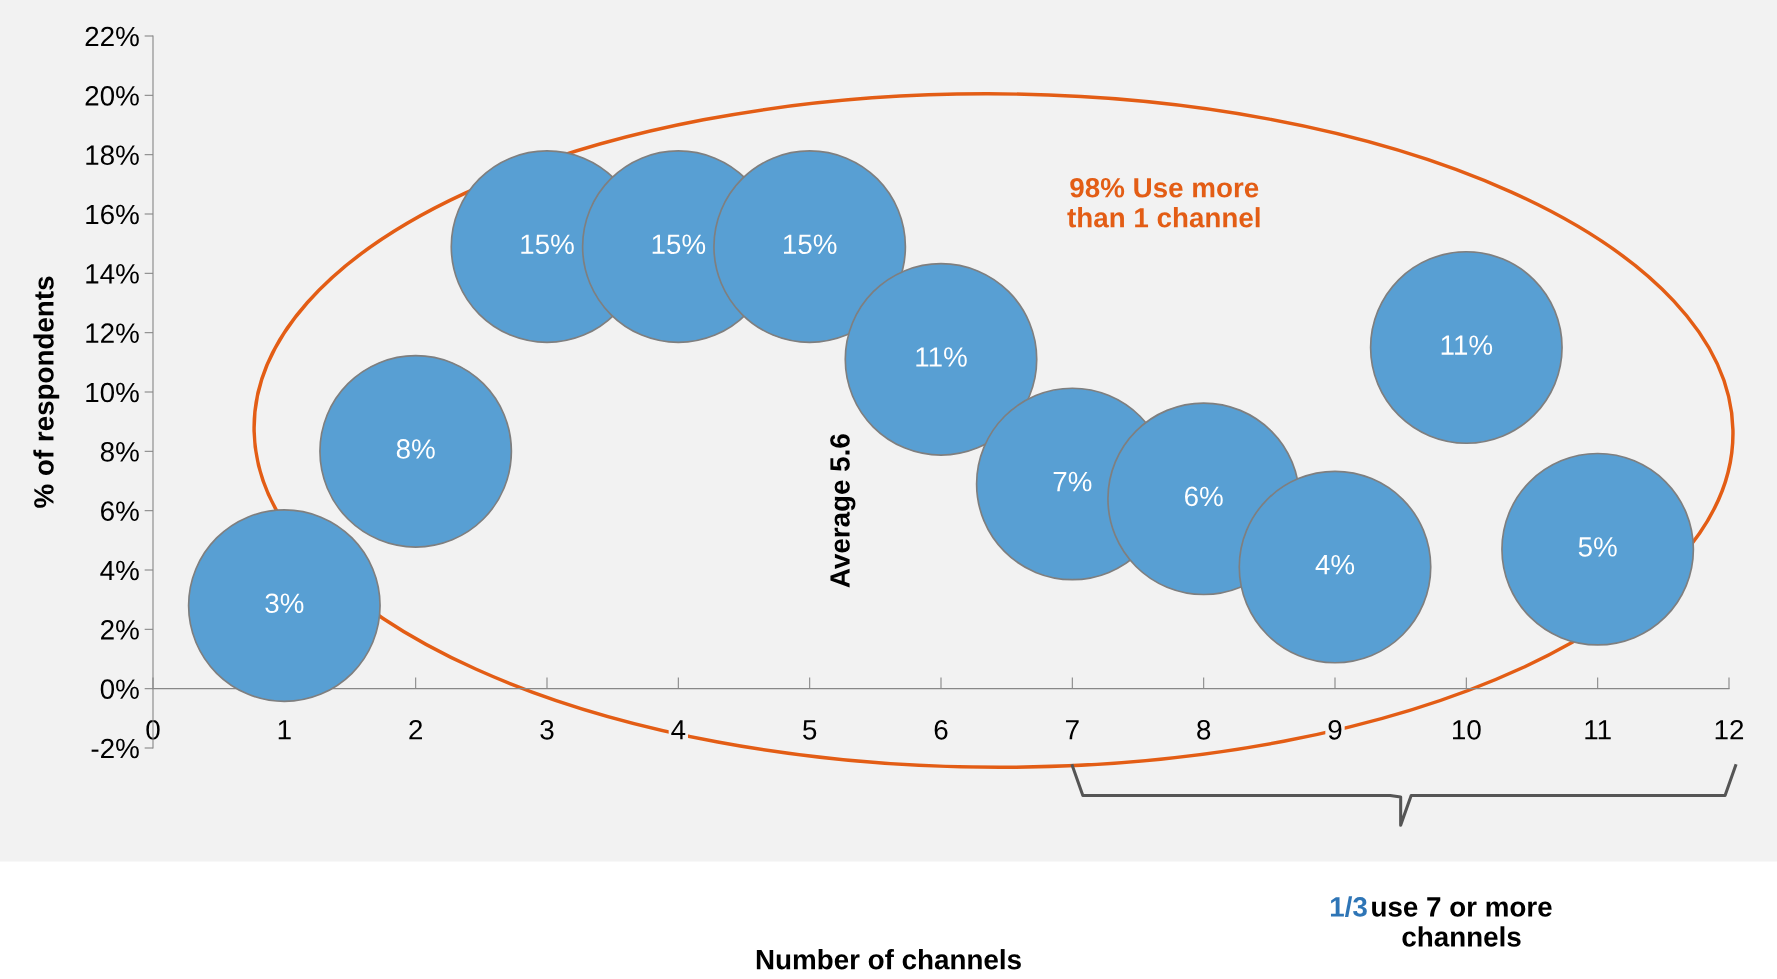  What do you see at coordinates (415, 449) in the screenshot?
I see `data-label: 8%` at bounding box center [415, 449].